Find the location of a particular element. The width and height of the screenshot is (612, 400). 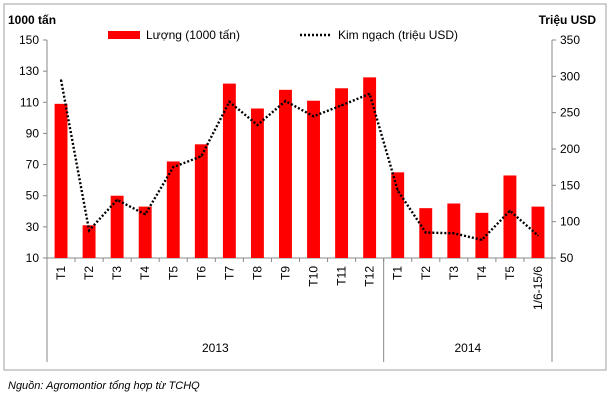

x-tick-label: T7 is located at coordinates (229, 273).